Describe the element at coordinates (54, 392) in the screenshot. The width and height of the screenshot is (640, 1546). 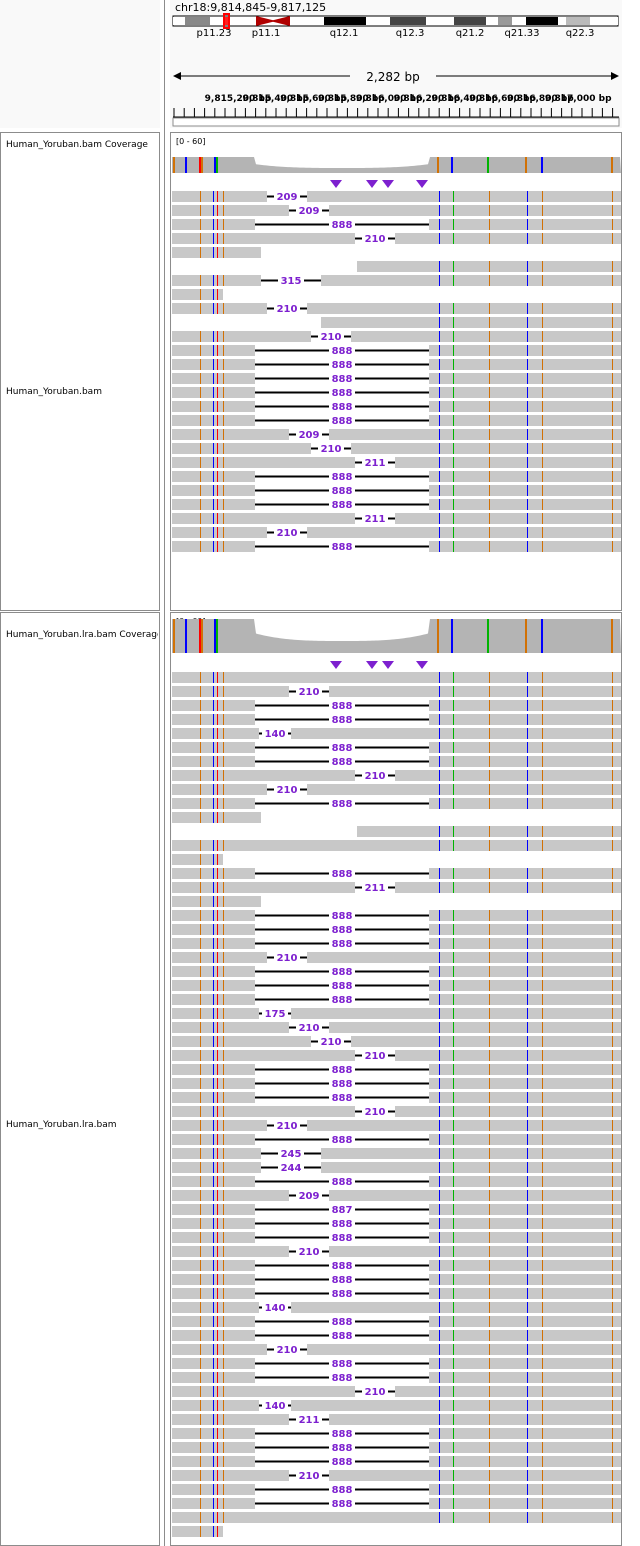
I see `alignment-track-name: Human_Yoruban.bam` at that location.